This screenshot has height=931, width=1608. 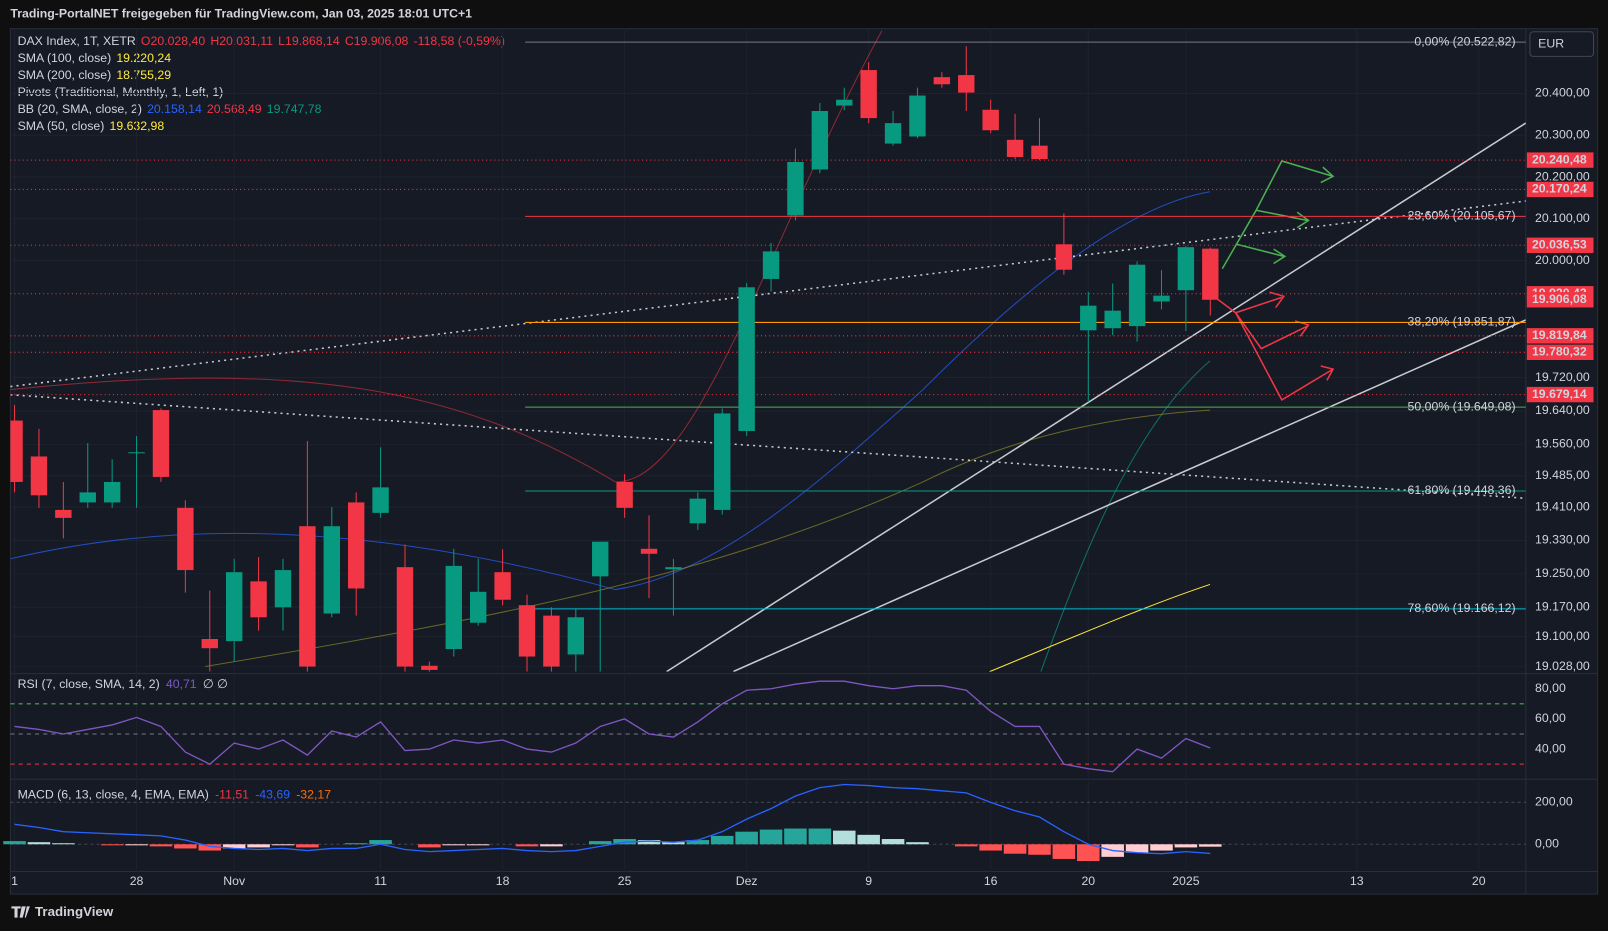 What do you see at coordinates (113, 795) in the screenshot?
I see `macd-title: MACD (6, 13, close, 4, EMA, EMA)` at bounding box center [113, 795].